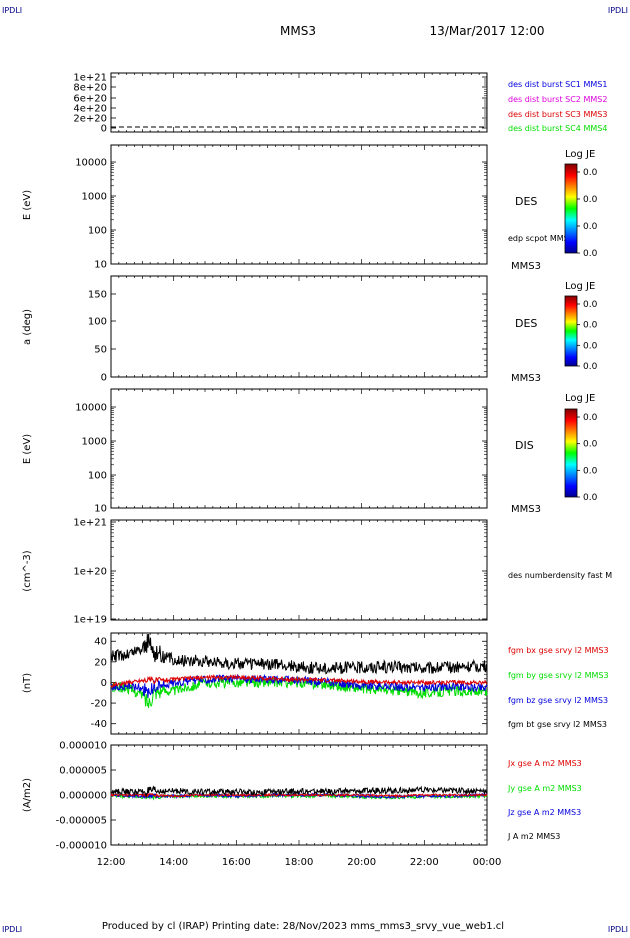 Image resolution: width=630 pixels, height=938 pixels. Describe the element at coordinates (618, 929) in the screenshot. I see `corner-logo-bottom-right: IPDLI` at that location.